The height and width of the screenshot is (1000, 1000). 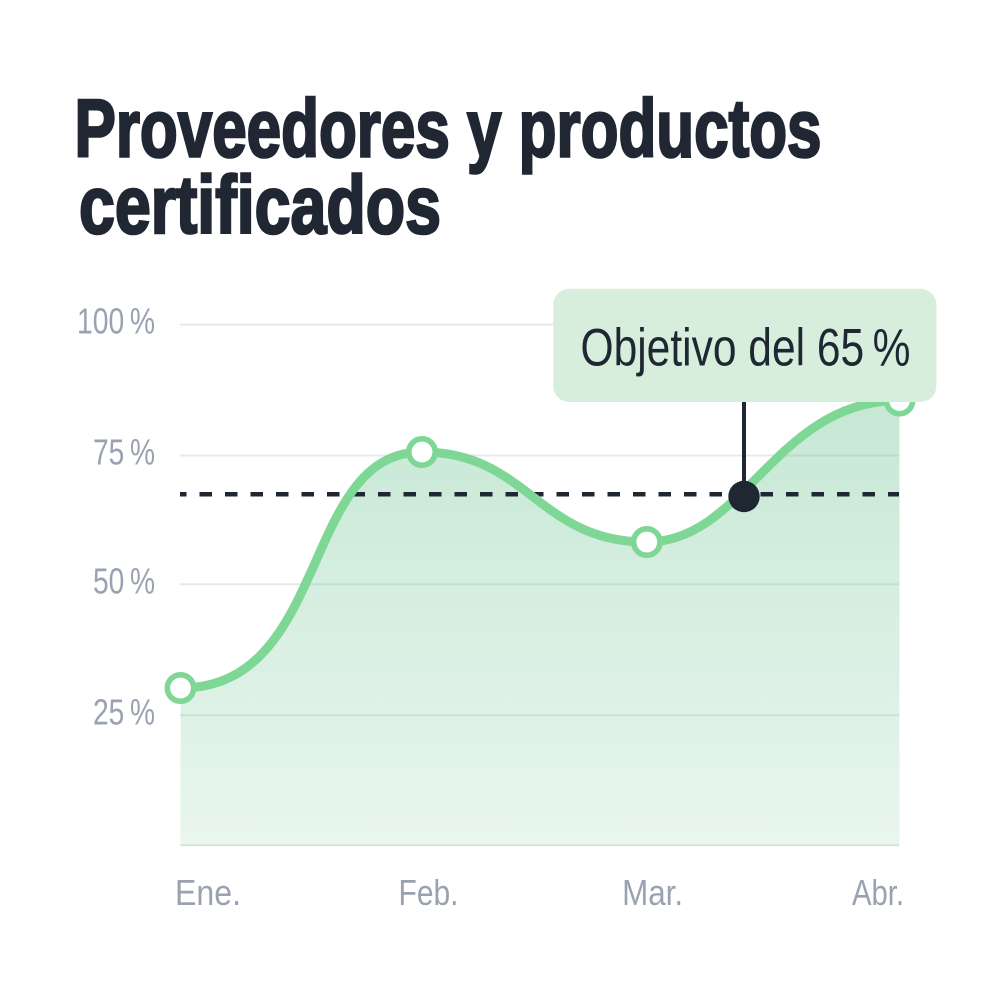 What do you see at coordinates (652, 892) in the screenshot?
I see `svg-text: Mar.` at bounding box center [652, 892].